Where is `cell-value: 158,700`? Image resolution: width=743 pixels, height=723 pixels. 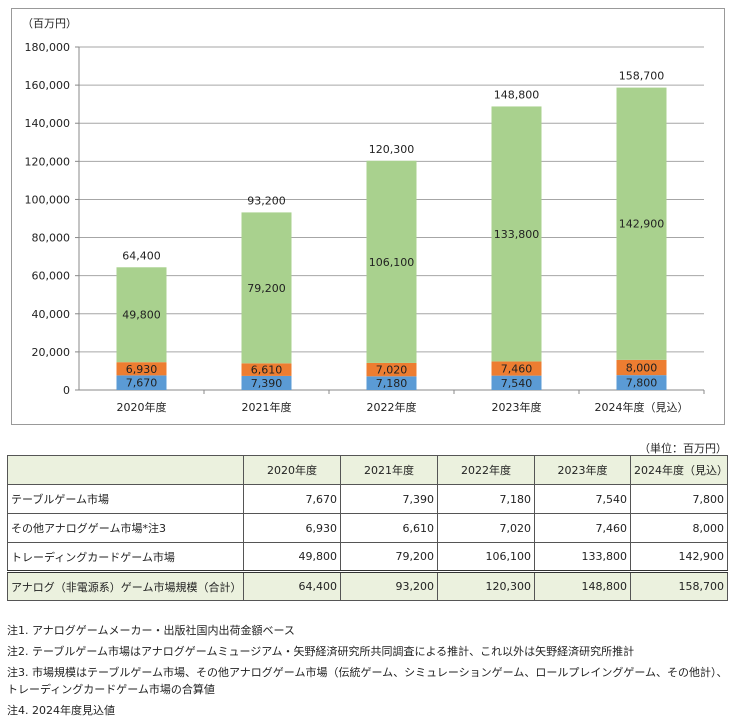
cell-value: 158,700 is located at coordinates (679, 585).